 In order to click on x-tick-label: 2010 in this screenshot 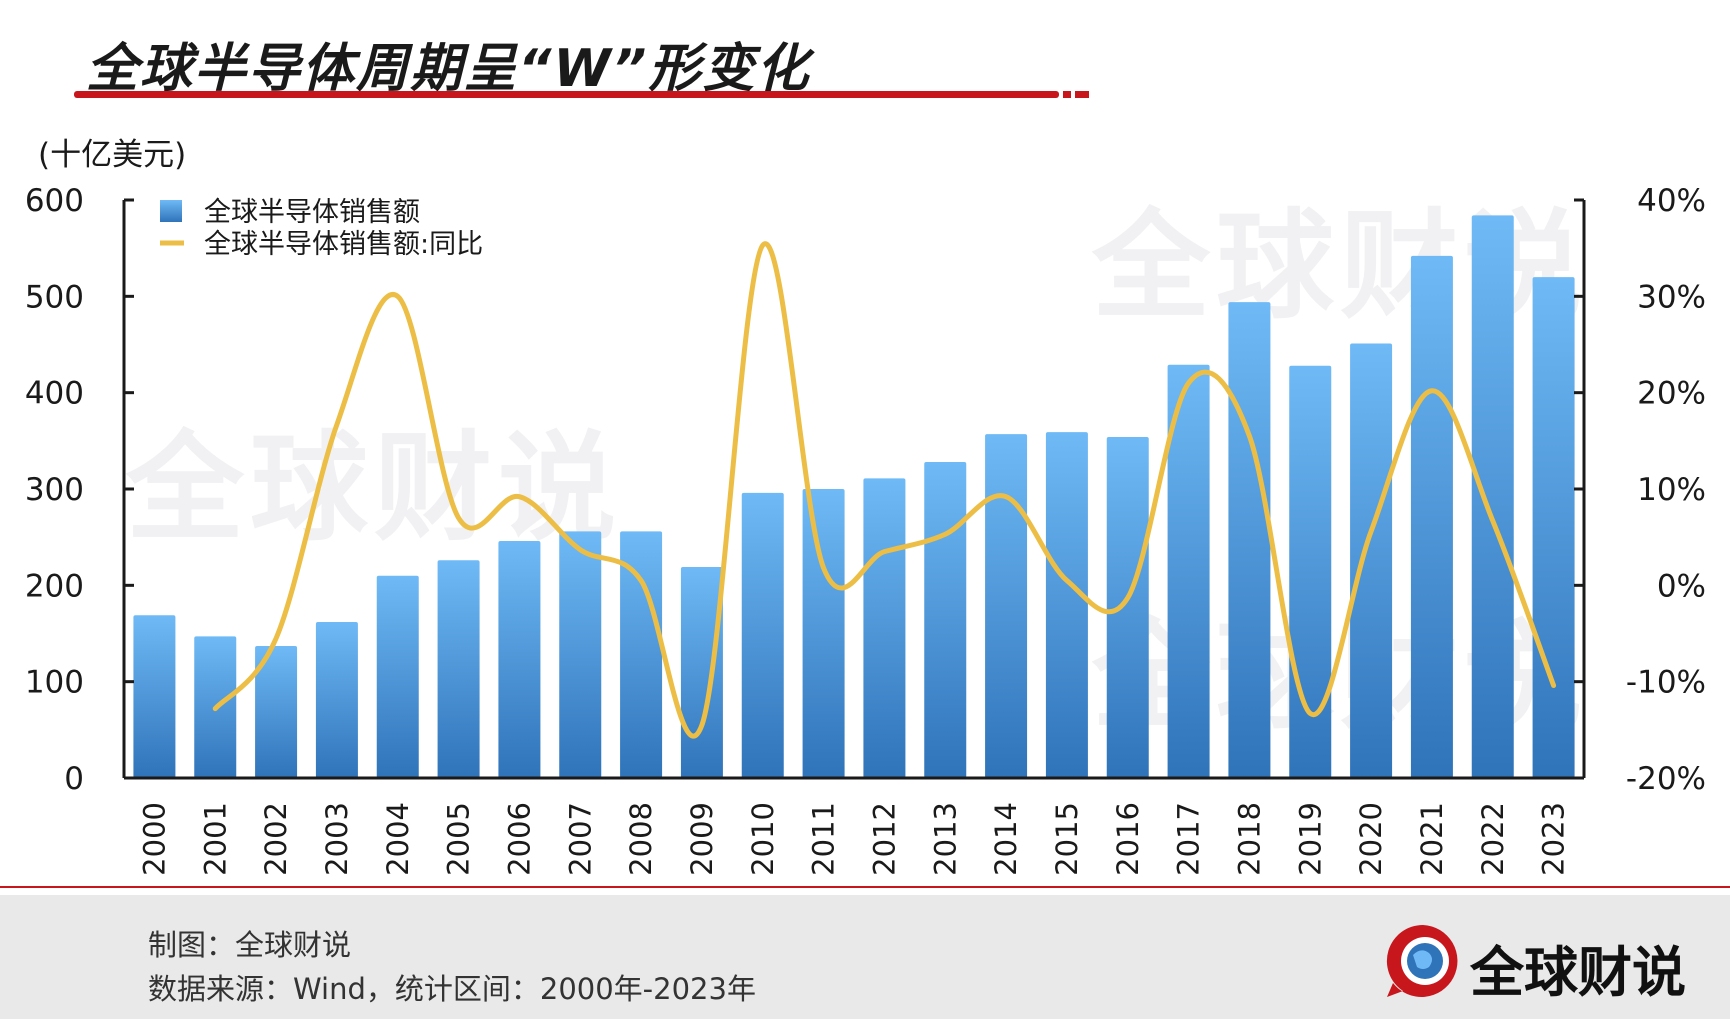, I will do `click(763, 839)`.